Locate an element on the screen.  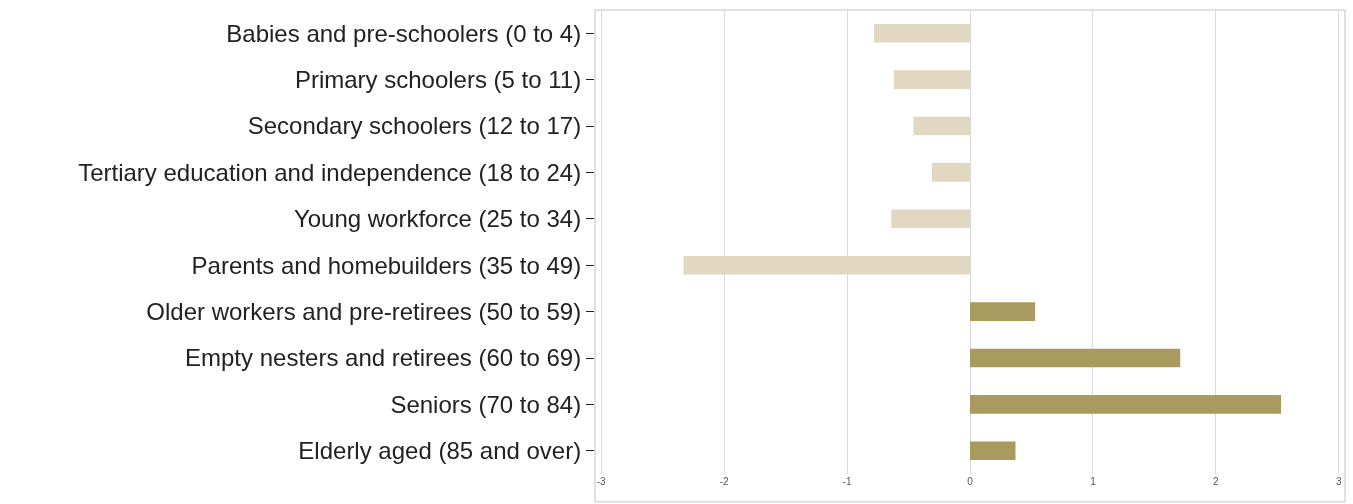
y-tick-label: Babies and pre-schoolers (0 to 4) is located at coordinates (404, 33).